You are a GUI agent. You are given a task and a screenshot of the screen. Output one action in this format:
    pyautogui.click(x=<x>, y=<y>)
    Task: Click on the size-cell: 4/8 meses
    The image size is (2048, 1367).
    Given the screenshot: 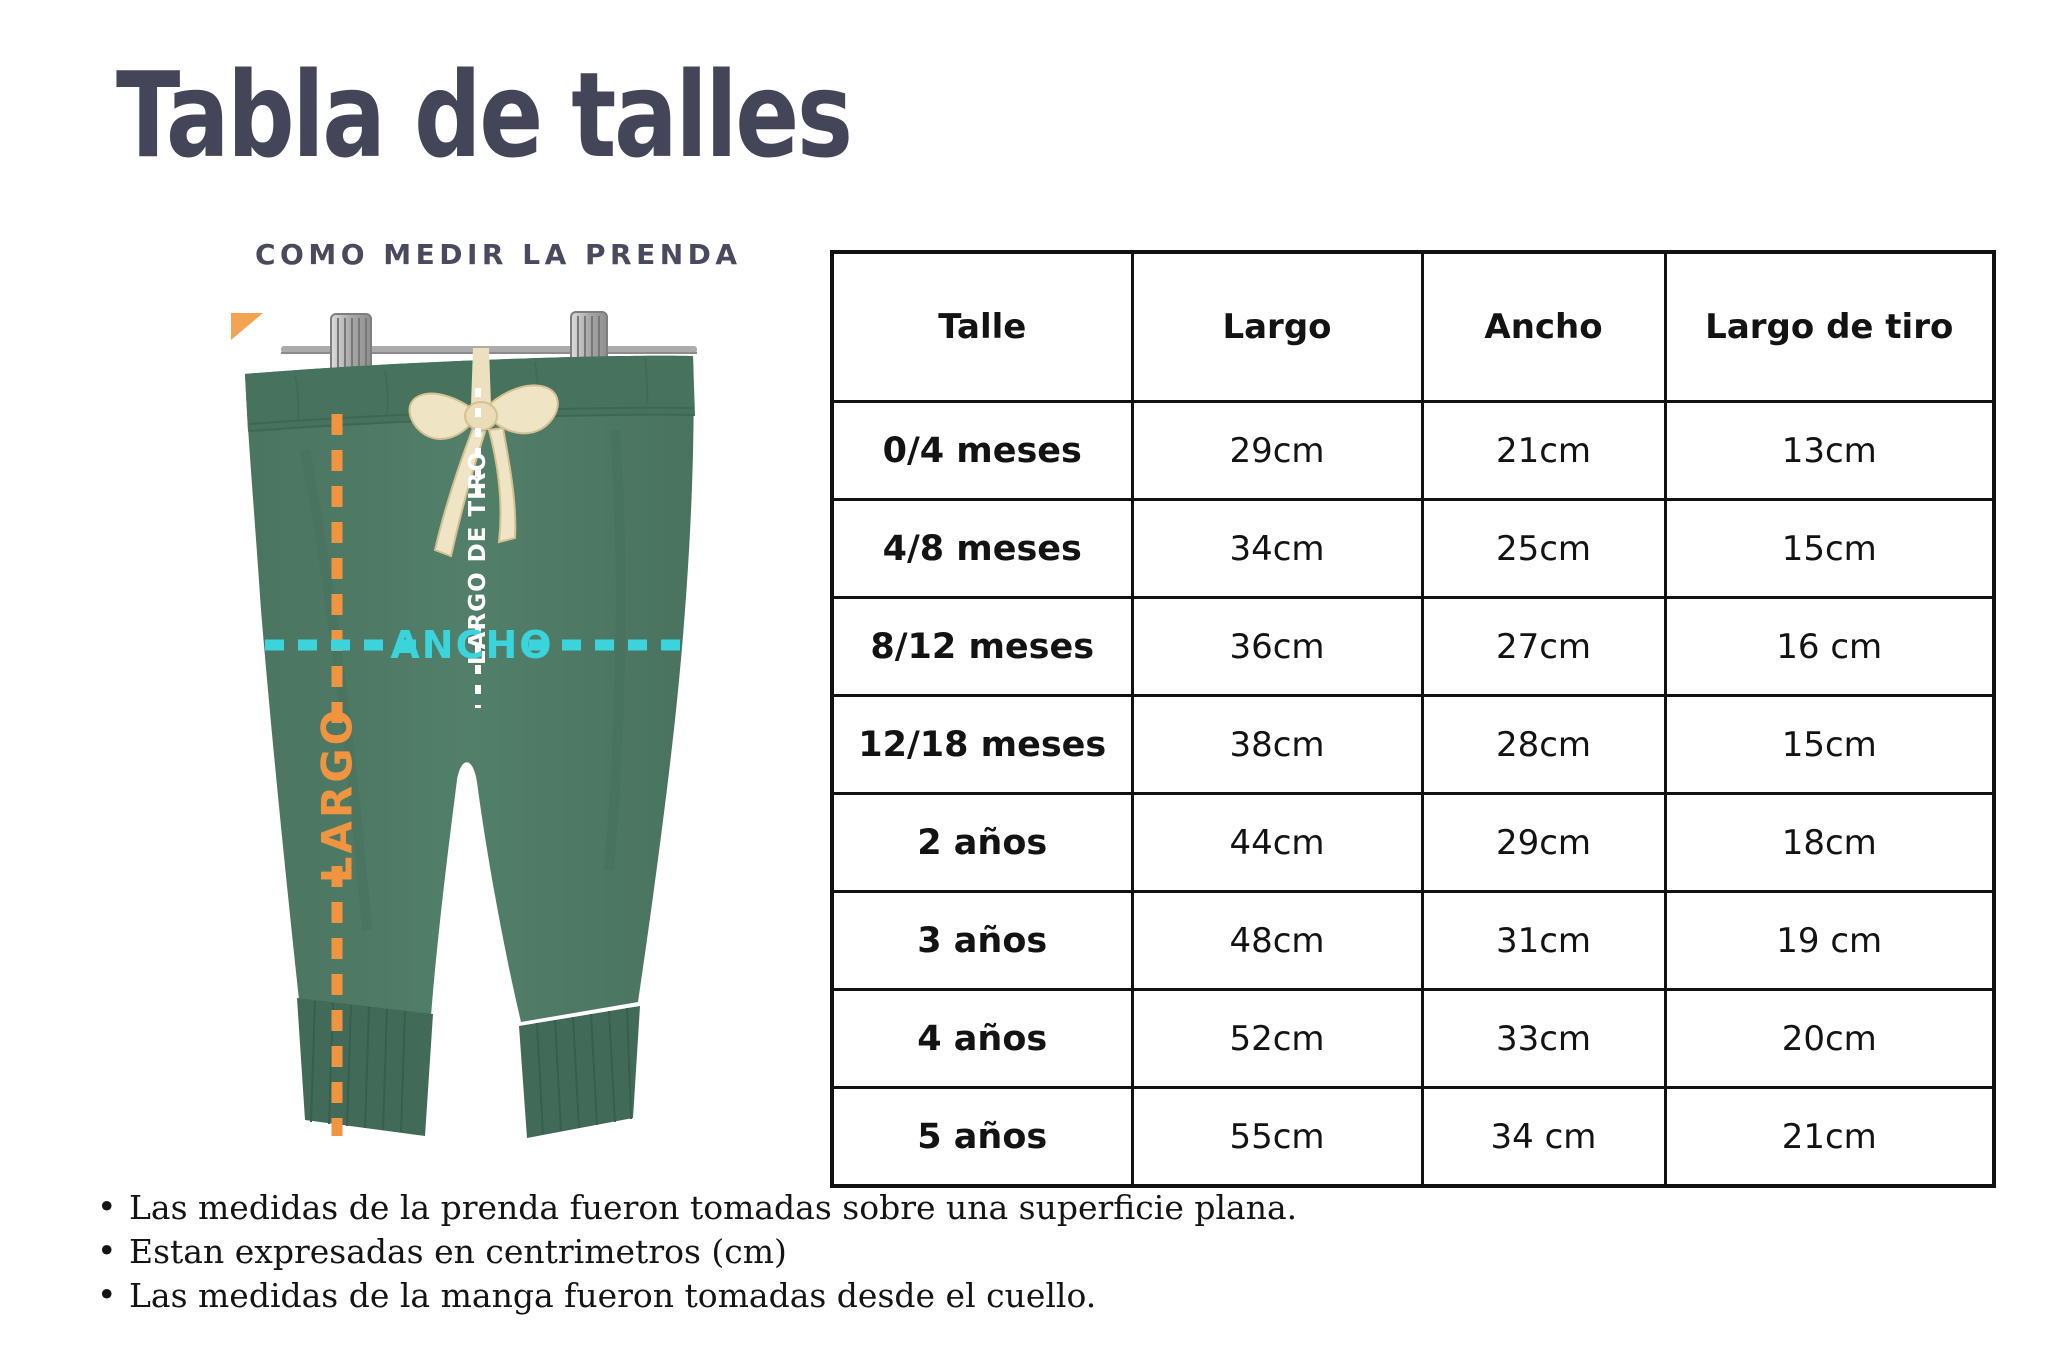 What is the action you would take?
    pyautogui.click(x=982, y=548)
    